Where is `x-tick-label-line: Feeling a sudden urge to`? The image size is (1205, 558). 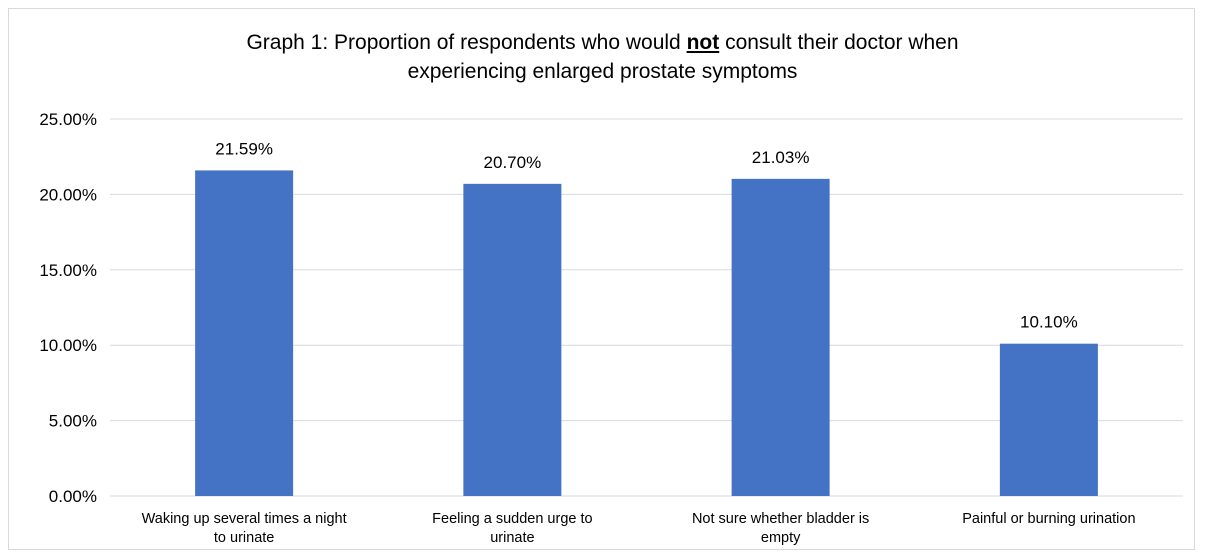 x-tick-label-line: Feeling a sudden urge to is located at coordinates (512, 519).